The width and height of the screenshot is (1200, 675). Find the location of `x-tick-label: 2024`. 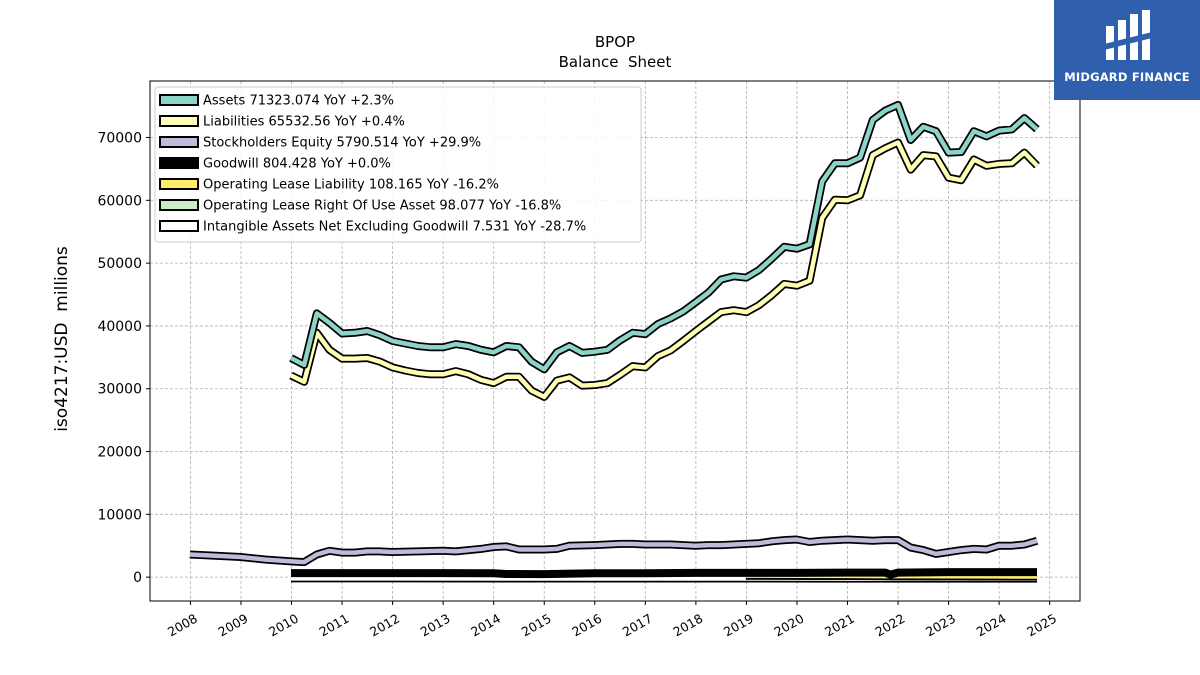

x-tick-label: 2024 is located at coordinates (991, 625).